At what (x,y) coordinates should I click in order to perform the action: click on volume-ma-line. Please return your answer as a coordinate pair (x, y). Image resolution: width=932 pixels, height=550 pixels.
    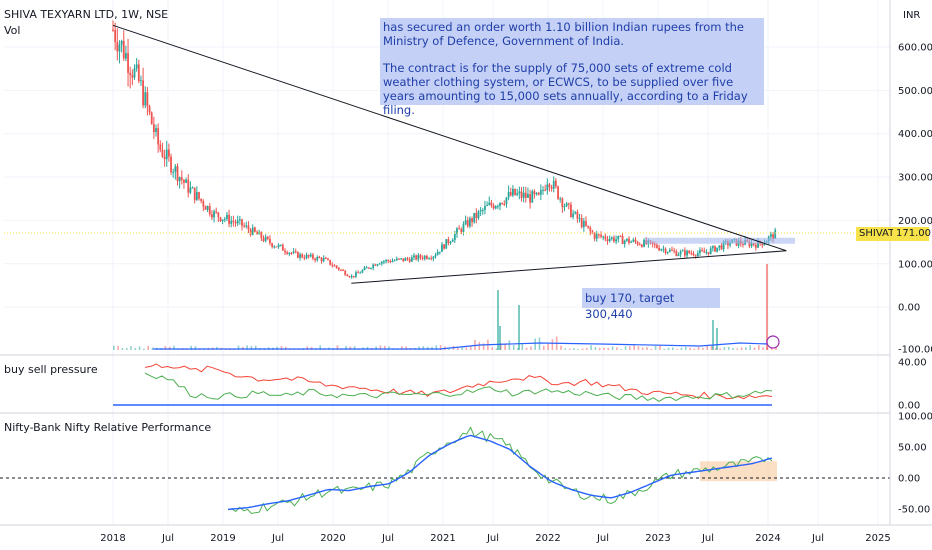
    Looking at the image, I should click on (464, 346).